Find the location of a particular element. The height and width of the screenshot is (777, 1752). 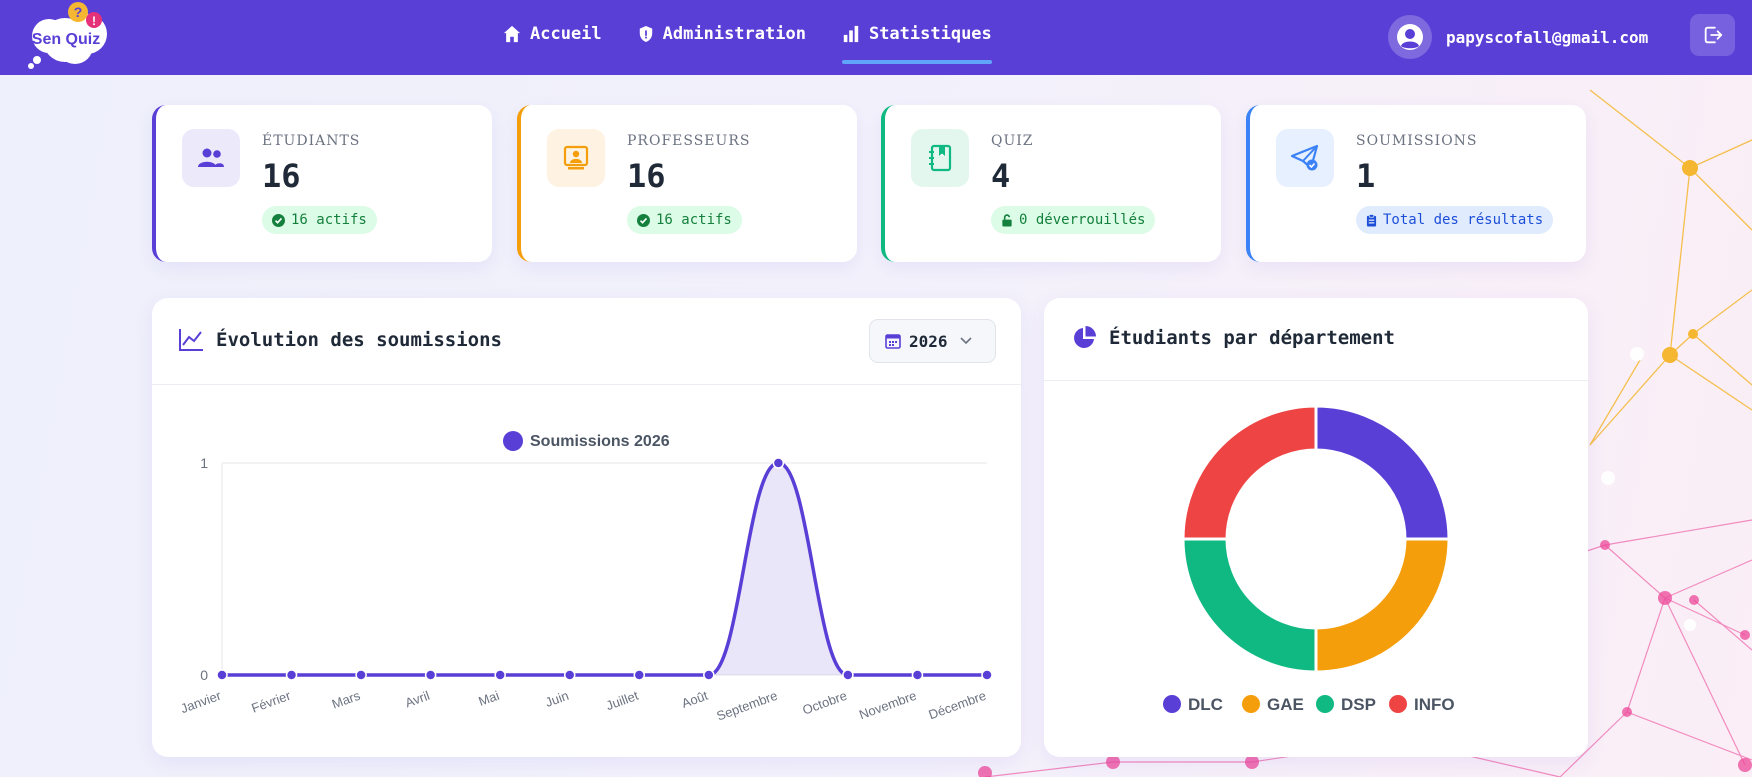

legend-label: GAE is located at coordinates (1285, 704).